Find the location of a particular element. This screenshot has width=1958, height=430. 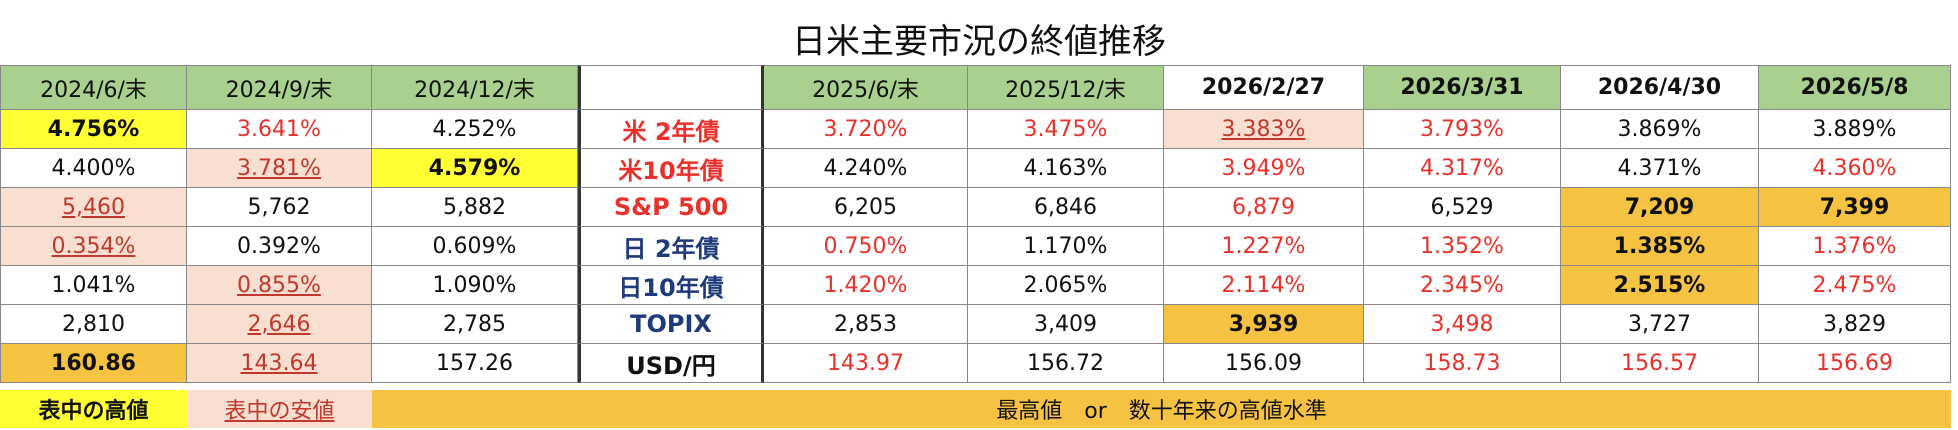

value-cell: 2,646 is located at coordinates (279, 324).